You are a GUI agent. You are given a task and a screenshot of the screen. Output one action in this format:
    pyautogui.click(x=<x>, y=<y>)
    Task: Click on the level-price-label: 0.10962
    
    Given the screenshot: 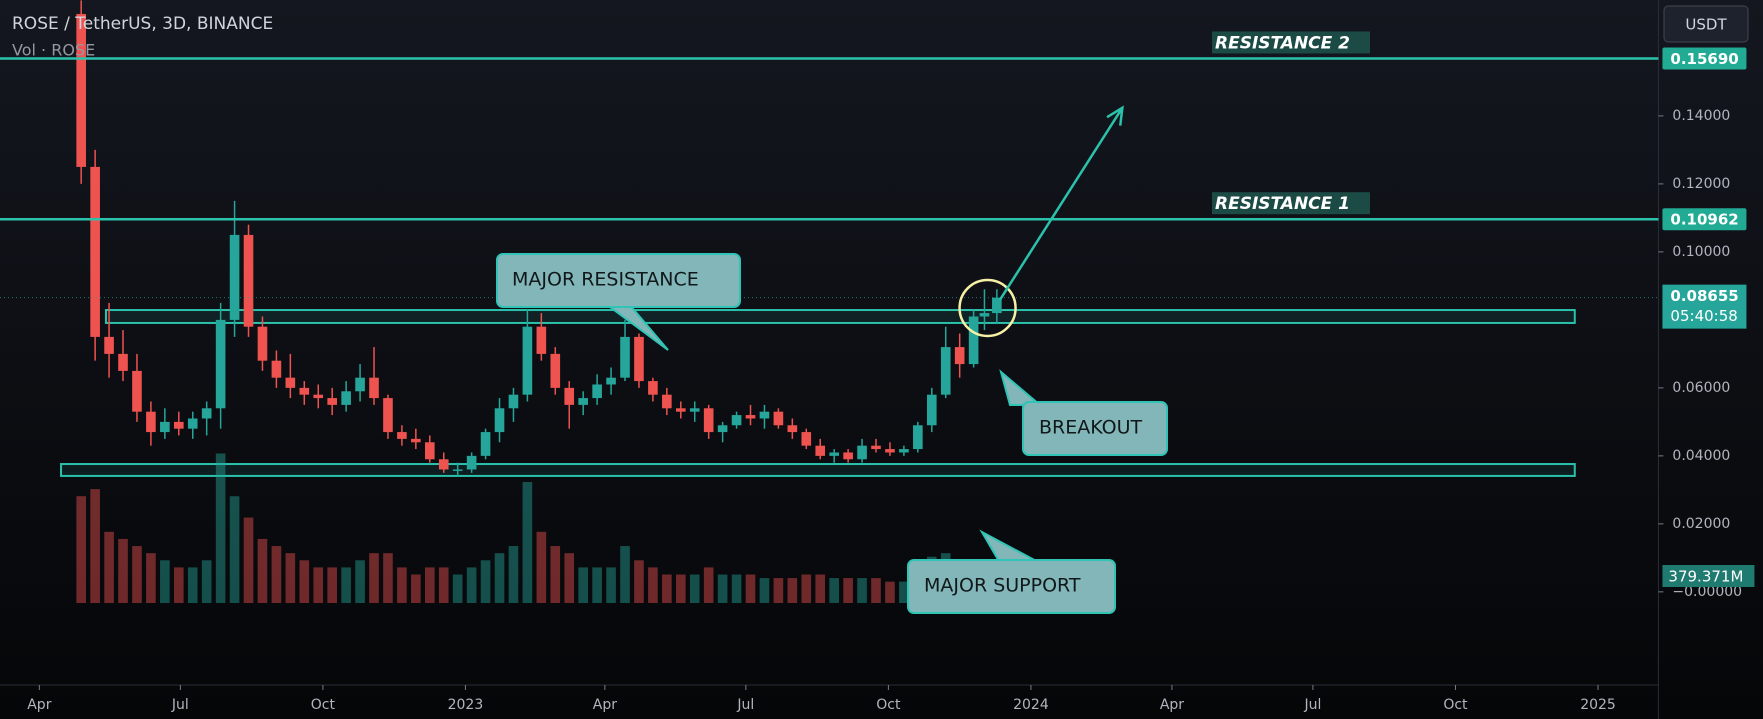 What is the action you would take?
    pyautogui.click(x=1704, y=220)
    